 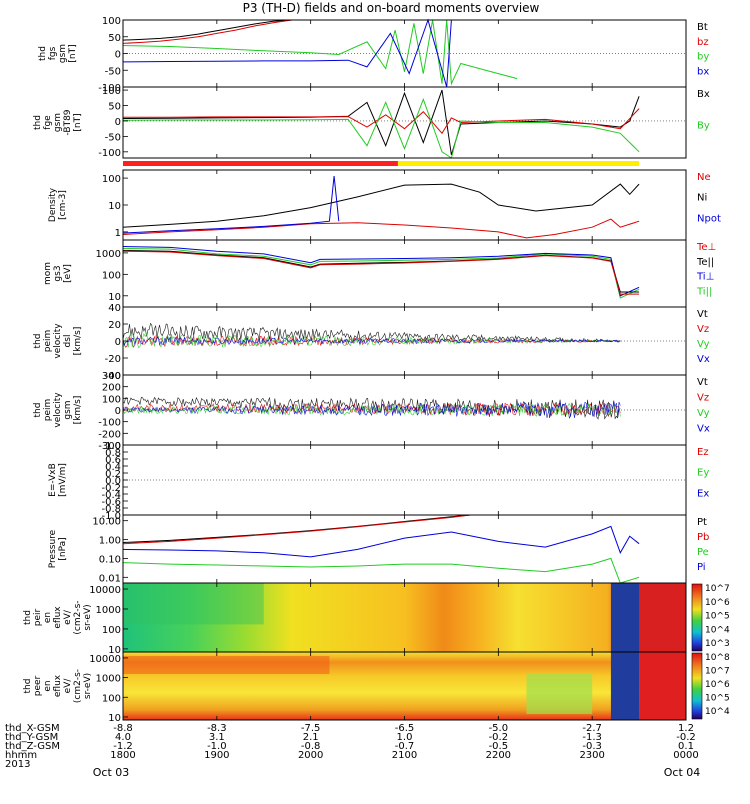 What do you see at coordinates (48, 273) in the screenshot?
I see `y-axis-label: mom` at bounding box center [48, 273].